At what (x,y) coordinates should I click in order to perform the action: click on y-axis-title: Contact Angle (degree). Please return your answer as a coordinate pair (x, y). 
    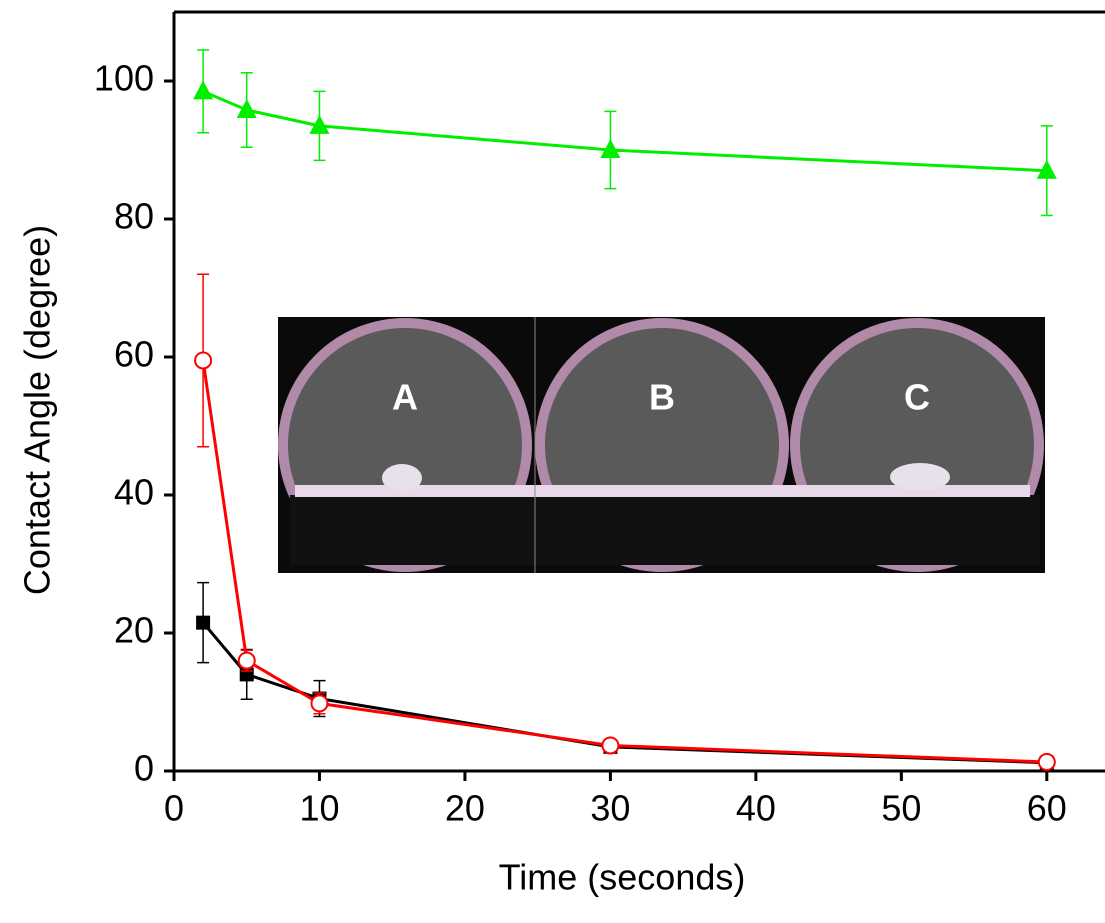
    Looking at the image, I should click on (37, 410).